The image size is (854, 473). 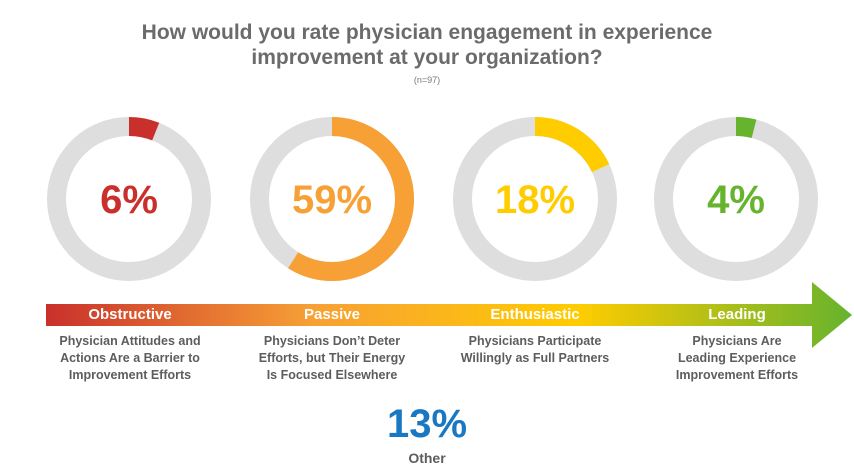 I want to click on donut-segment-obstructive, so click(x=144, y=129).